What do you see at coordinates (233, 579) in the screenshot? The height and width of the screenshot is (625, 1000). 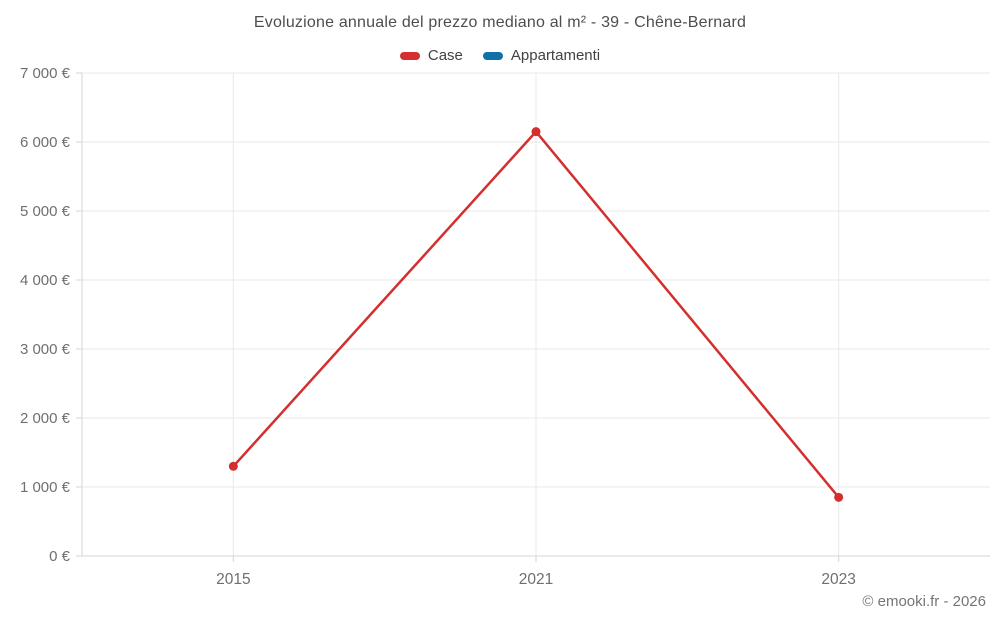 I see `x-axis-label: 2015` at bounding box center [233, 579].